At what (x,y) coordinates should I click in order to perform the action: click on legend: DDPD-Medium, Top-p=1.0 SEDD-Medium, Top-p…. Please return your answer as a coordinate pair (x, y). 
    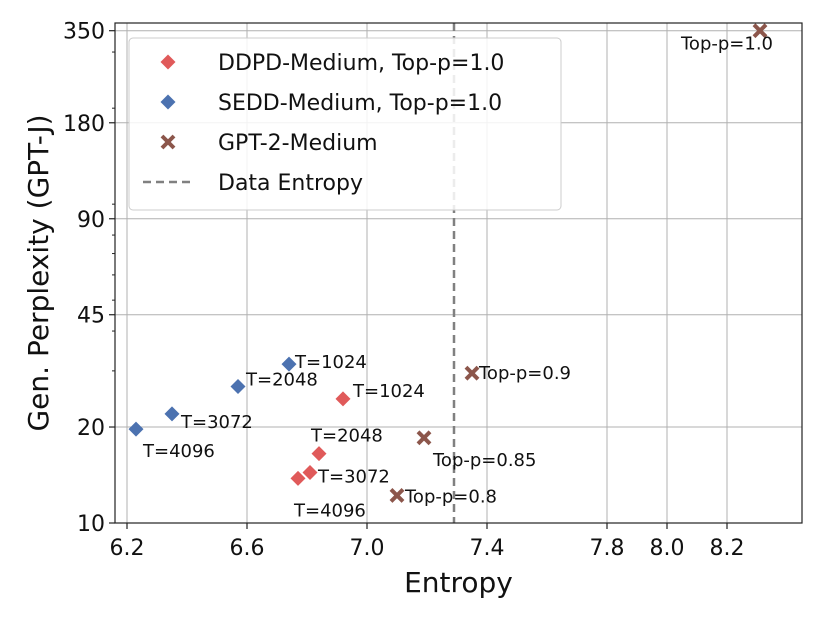
    Looking at the image, I should click on (345, 124).